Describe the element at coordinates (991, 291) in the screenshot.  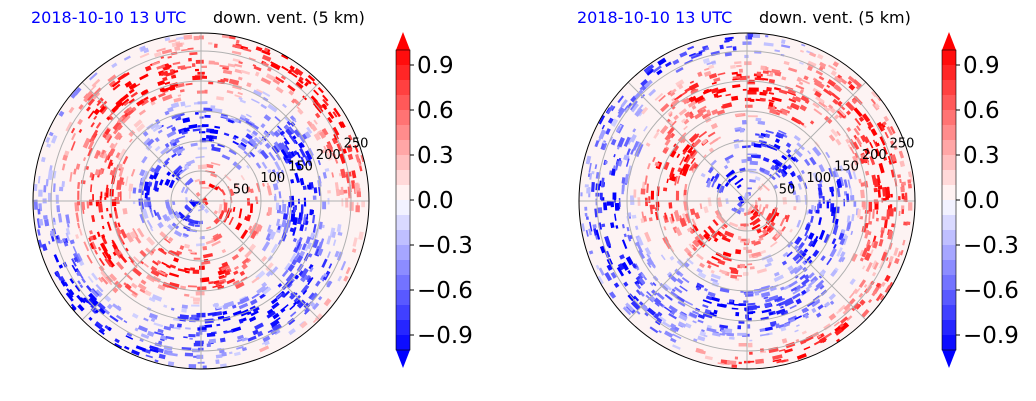
I see `colorbar-tick-label: −0.6` at that location.